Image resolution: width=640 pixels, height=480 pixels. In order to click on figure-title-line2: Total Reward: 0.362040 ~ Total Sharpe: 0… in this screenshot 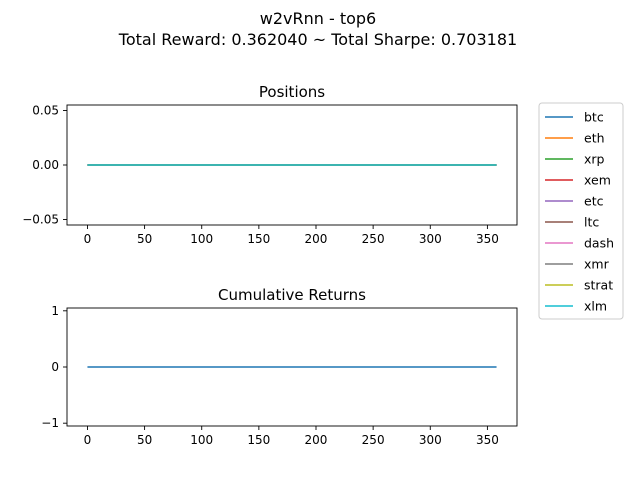, I will do `click(317, 39)`.